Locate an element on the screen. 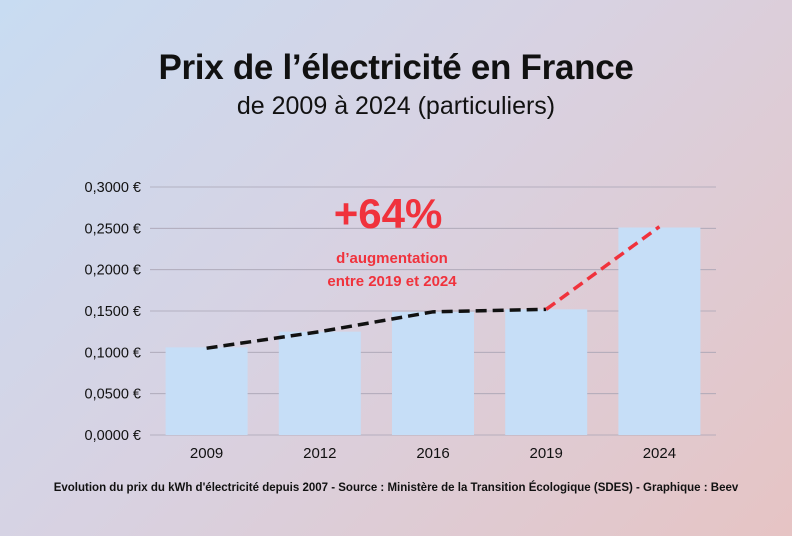 The width and height of the screenshot is (792, 536). trend-line-2009-2019 is located at coordinates (376, 328).